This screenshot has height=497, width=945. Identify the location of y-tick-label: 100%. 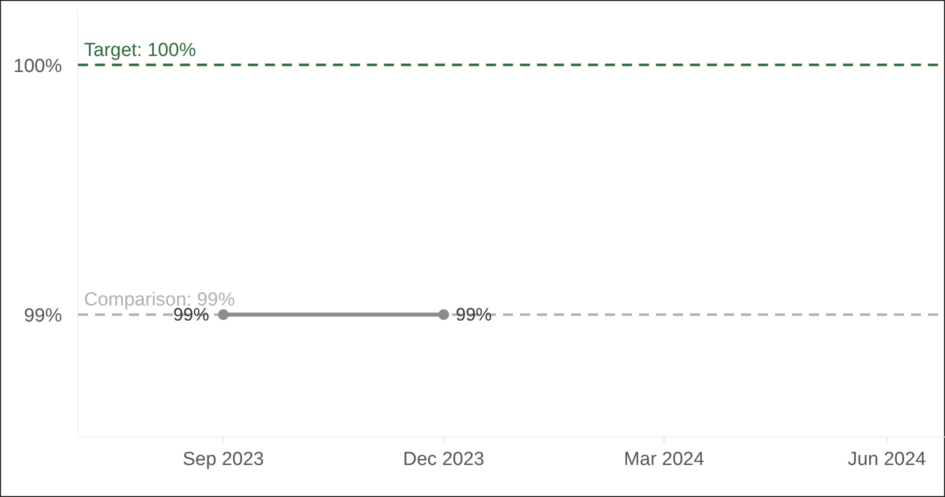
(37, 66).